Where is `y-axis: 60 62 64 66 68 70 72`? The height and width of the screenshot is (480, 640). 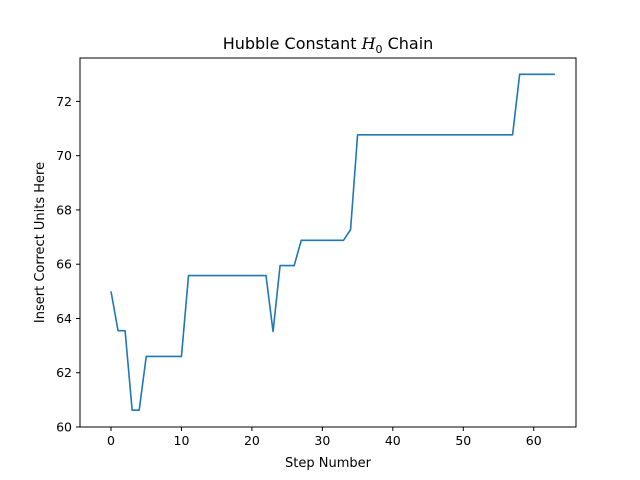 y-axis: 60 62 64 66 68 70 72 is located at coordinates (68, 264).